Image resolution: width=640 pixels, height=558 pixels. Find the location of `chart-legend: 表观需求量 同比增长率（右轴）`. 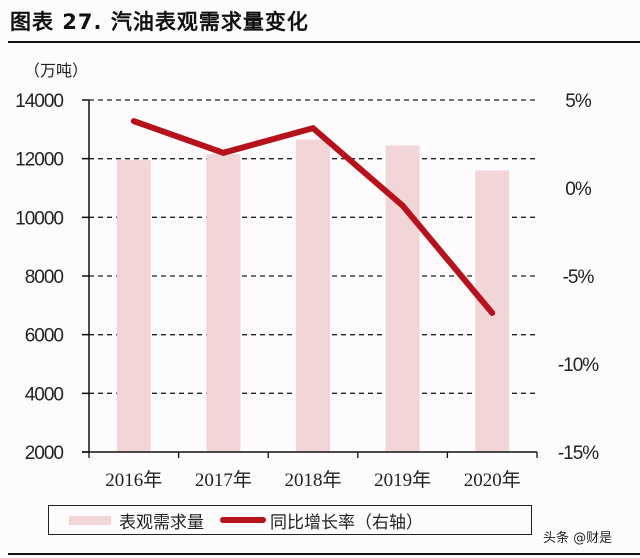

chart-legend: 表观需求量 同比增长率（右轴） is located at coordinates (290, 520).